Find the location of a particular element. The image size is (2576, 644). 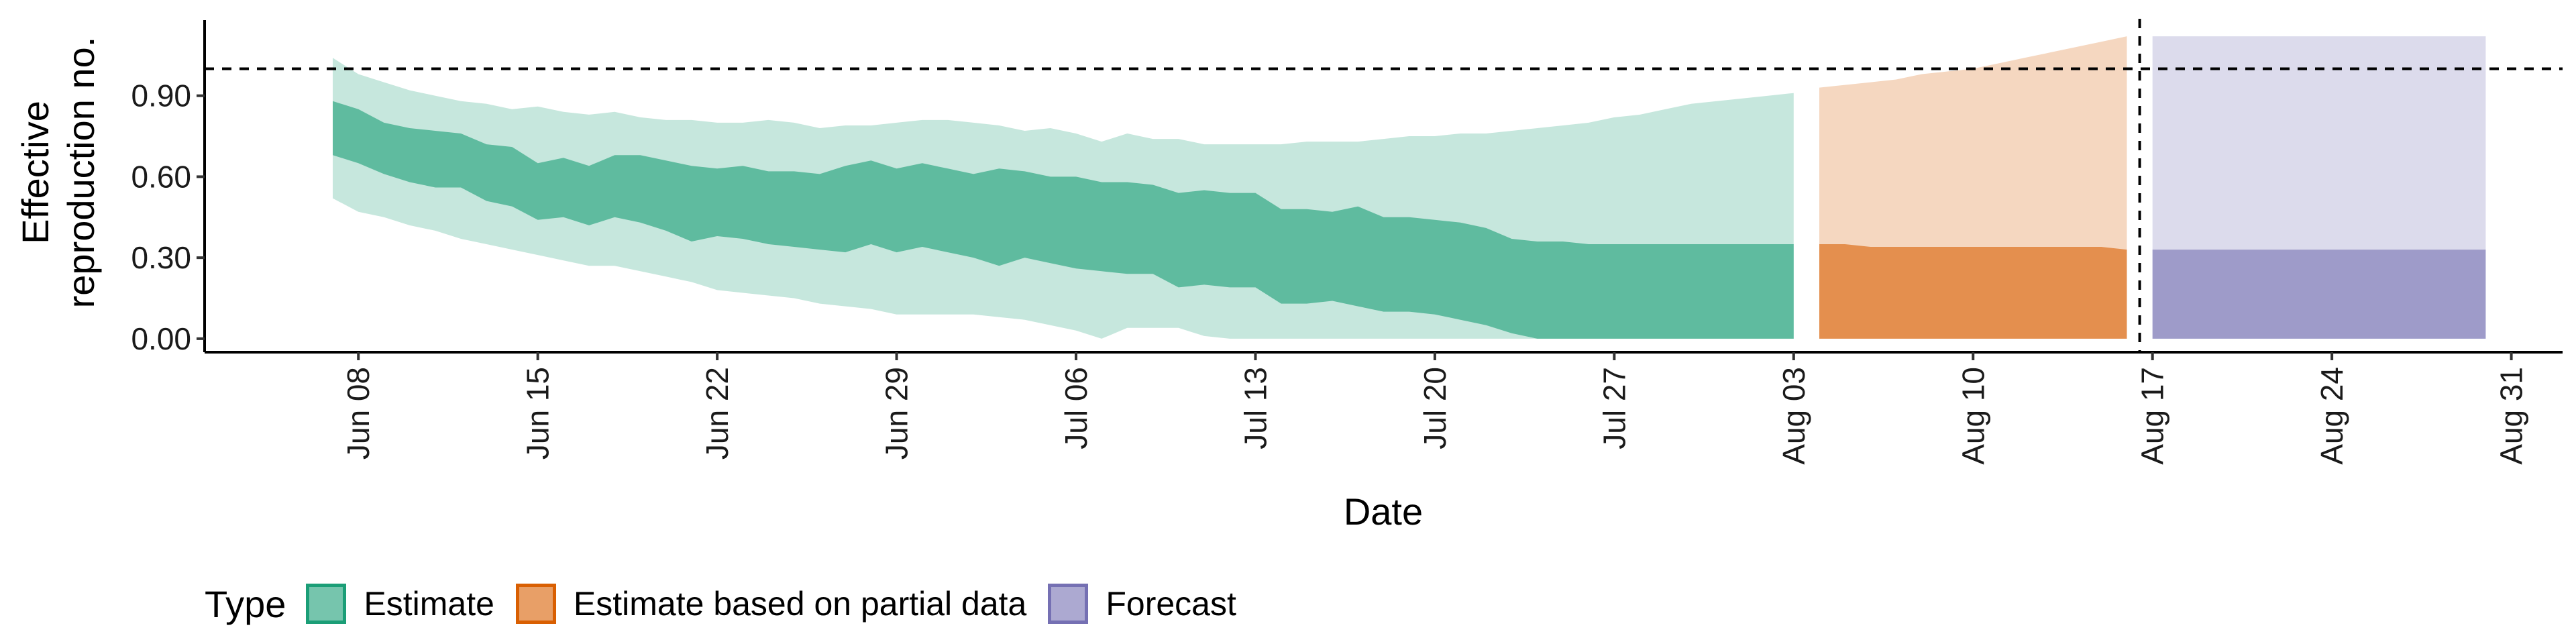

y-tick-label: 0.30 is located at coordinates (161, 257).